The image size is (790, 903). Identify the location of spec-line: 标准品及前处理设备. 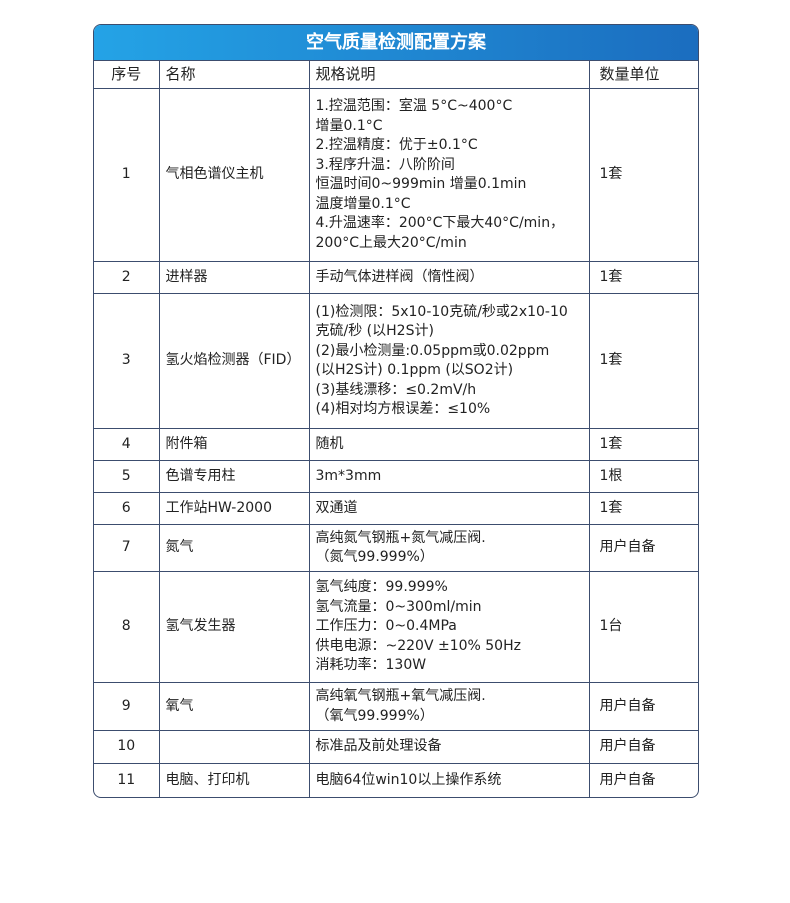
(378, 746).